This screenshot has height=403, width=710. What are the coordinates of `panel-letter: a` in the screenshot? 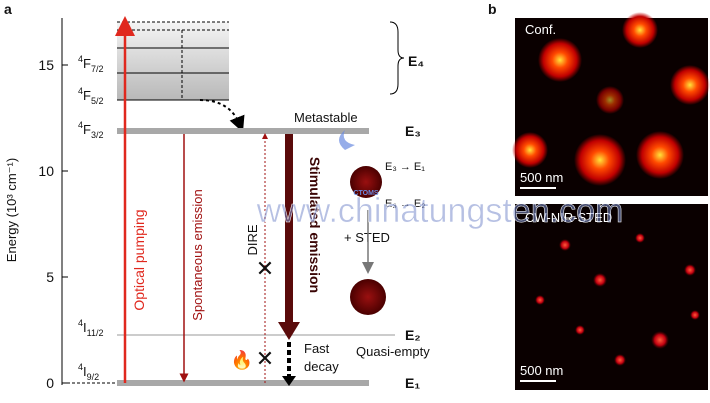 It's located at (8, 9).